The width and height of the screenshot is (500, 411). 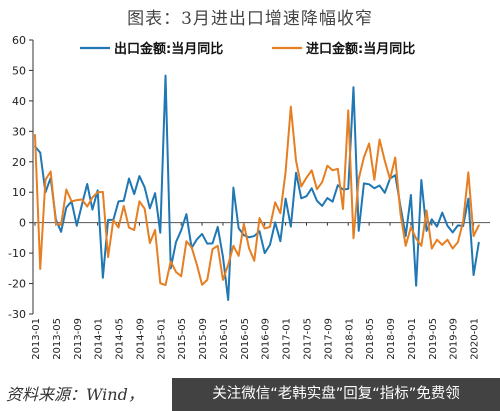 What do you see at coordinates (19, 40) in the screenshot?
I see `y-tick-label: 60` at bounding box center [19, 40].